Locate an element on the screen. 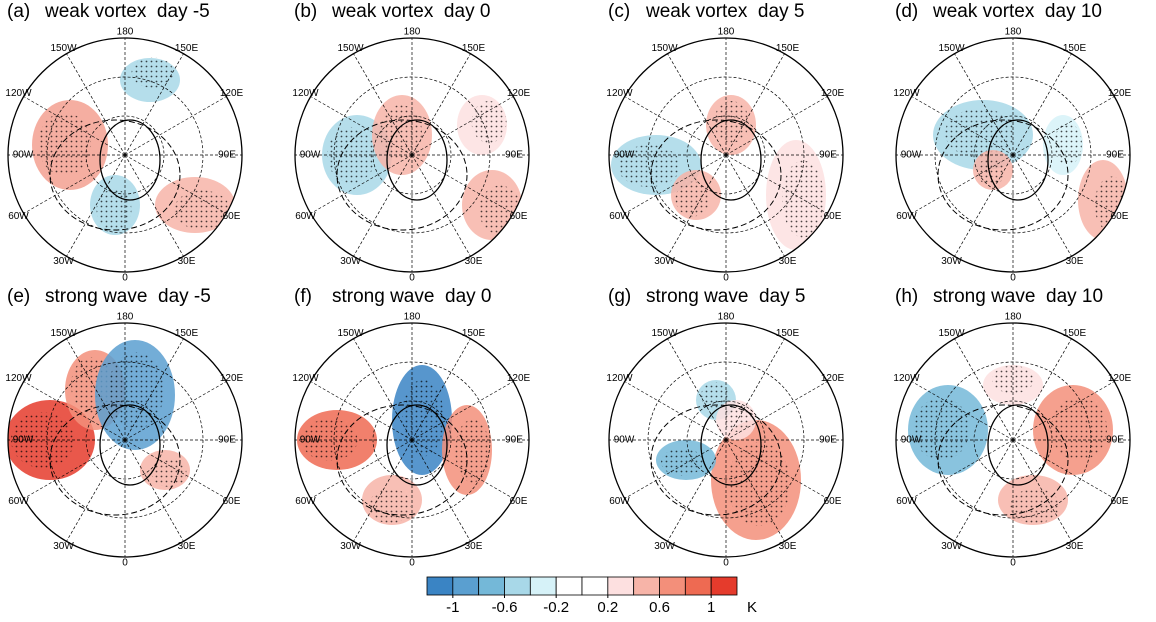 This screenshot has width=1156, height=622. panel-title: strong wave day 10 is located at coordinates (1018, 296).